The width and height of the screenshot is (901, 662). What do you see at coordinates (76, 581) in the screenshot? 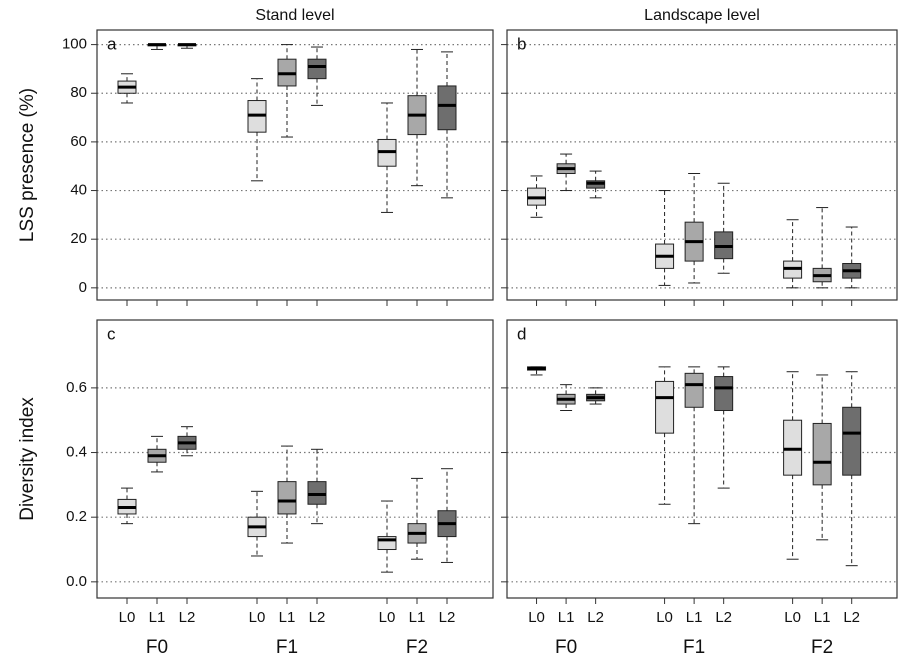
I see `y-tick-label: 0.0` at bounding box center [76, 581].